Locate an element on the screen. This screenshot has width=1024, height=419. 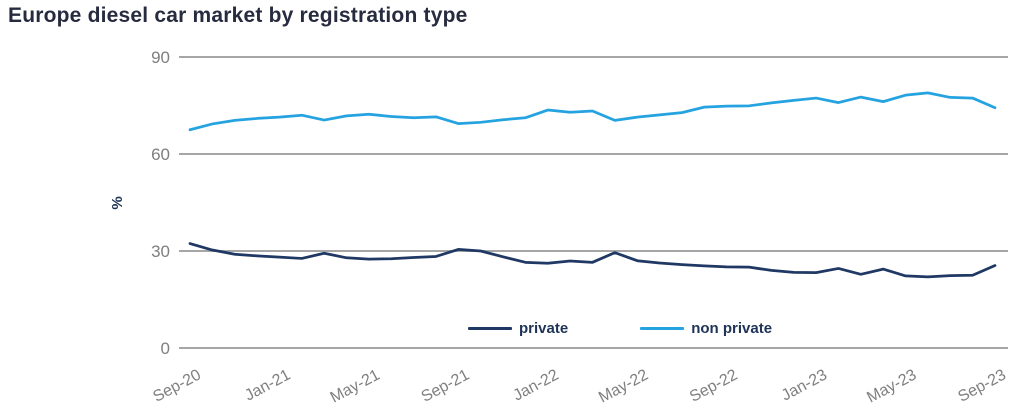
series-line-non-private is located at coordinates (592, 111).